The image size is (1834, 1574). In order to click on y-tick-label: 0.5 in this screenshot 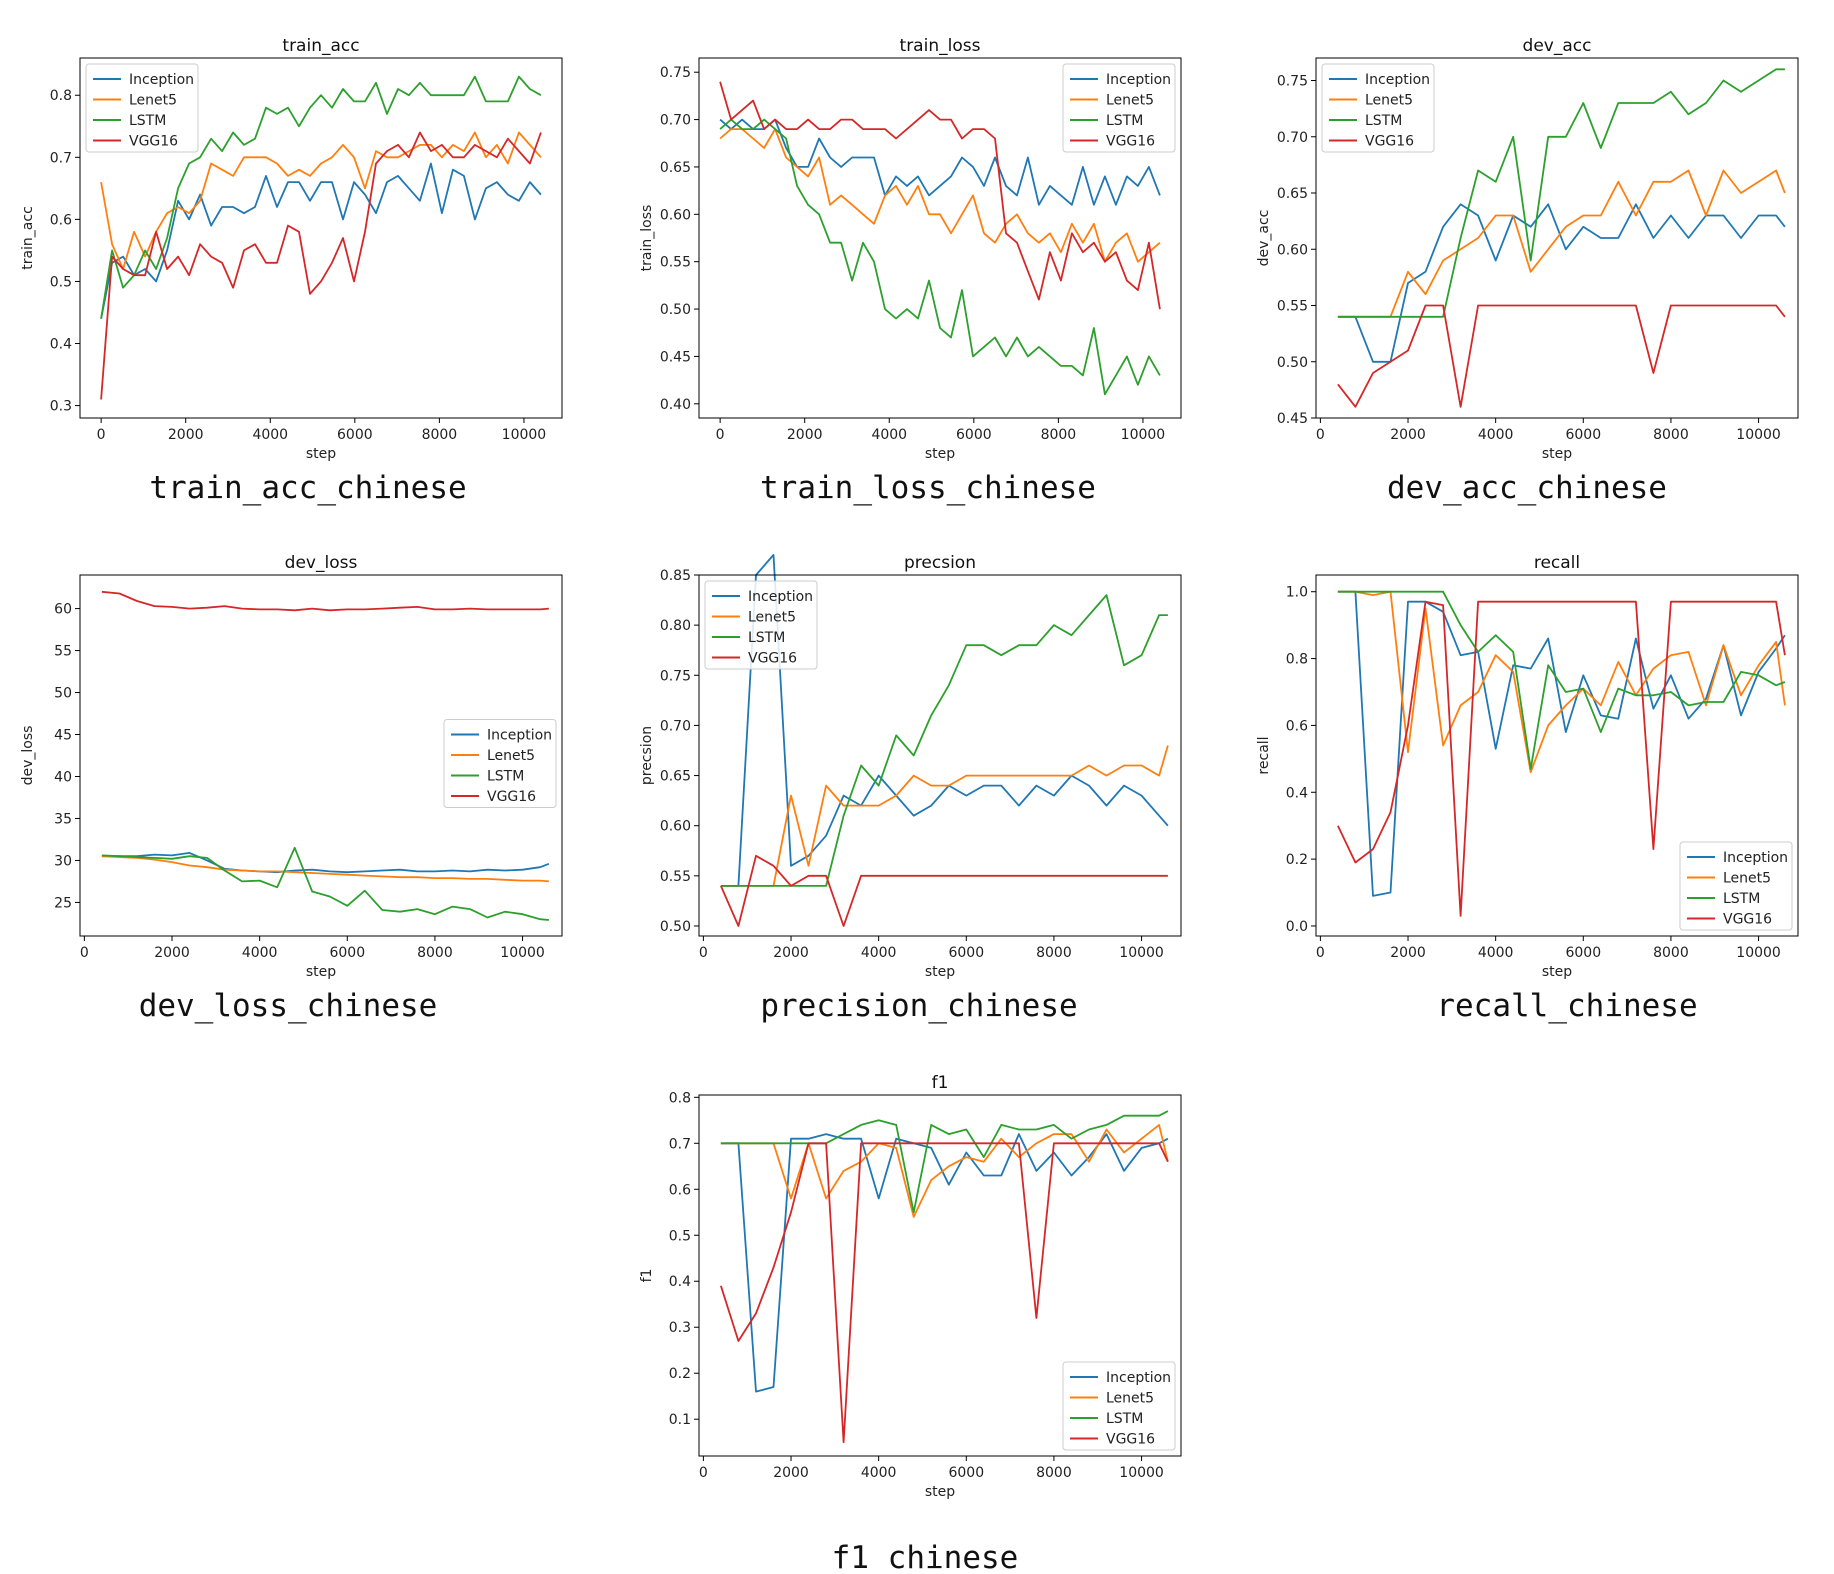, I will do `click(680, 1236)`.